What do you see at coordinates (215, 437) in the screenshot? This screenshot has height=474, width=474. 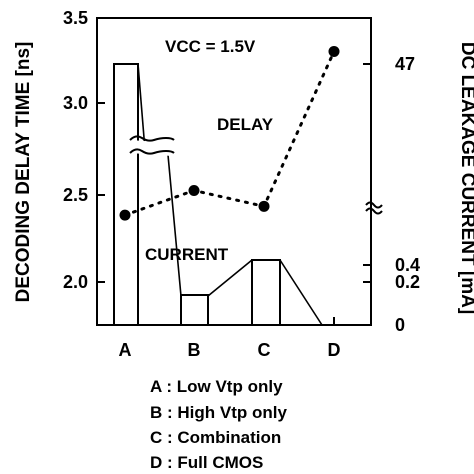 I see `legend-item: C : Combination` at bounding box center [215, 437].